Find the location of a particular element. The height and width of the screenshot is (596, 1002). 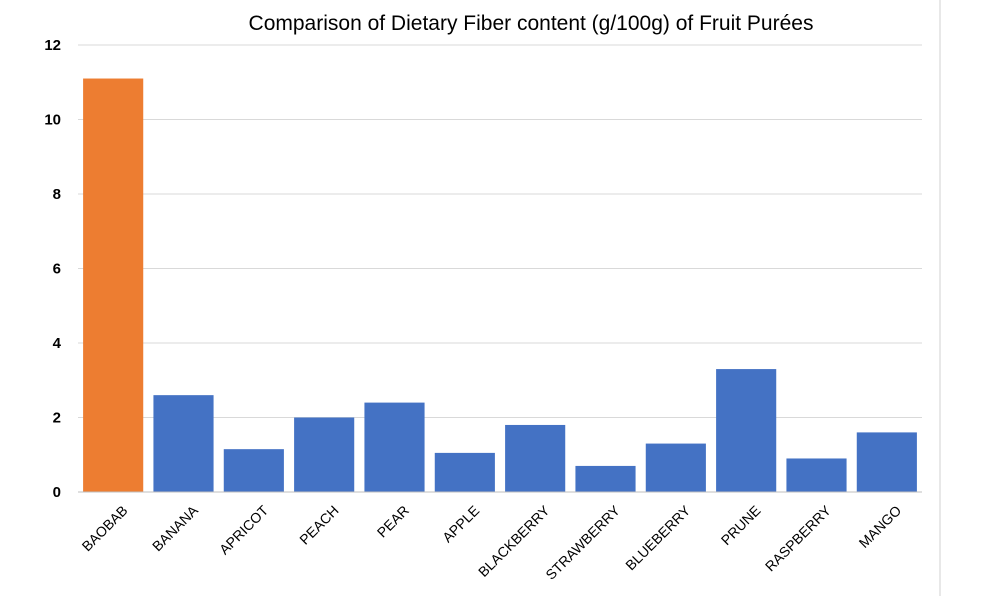

y-tick-label: 4 is located at coordinates (57, 343).